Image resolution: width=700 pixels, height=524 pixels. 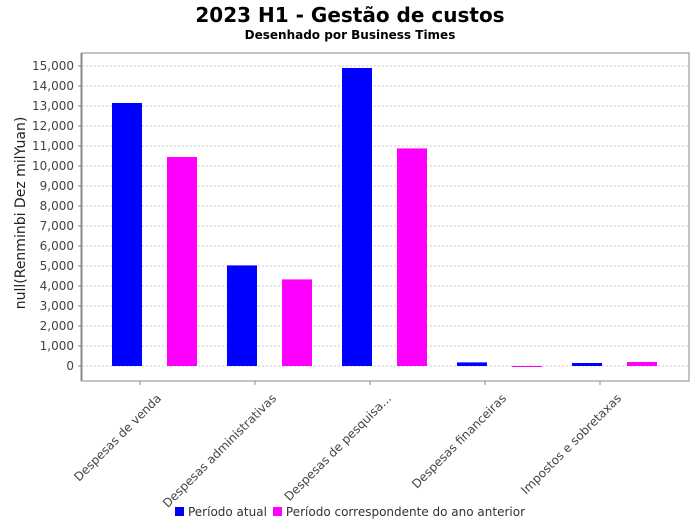 What do you see at coordinates (57, 266) in the screenshot?
I see `y-tick-label: 5,000` at bounding box center [57, 266].